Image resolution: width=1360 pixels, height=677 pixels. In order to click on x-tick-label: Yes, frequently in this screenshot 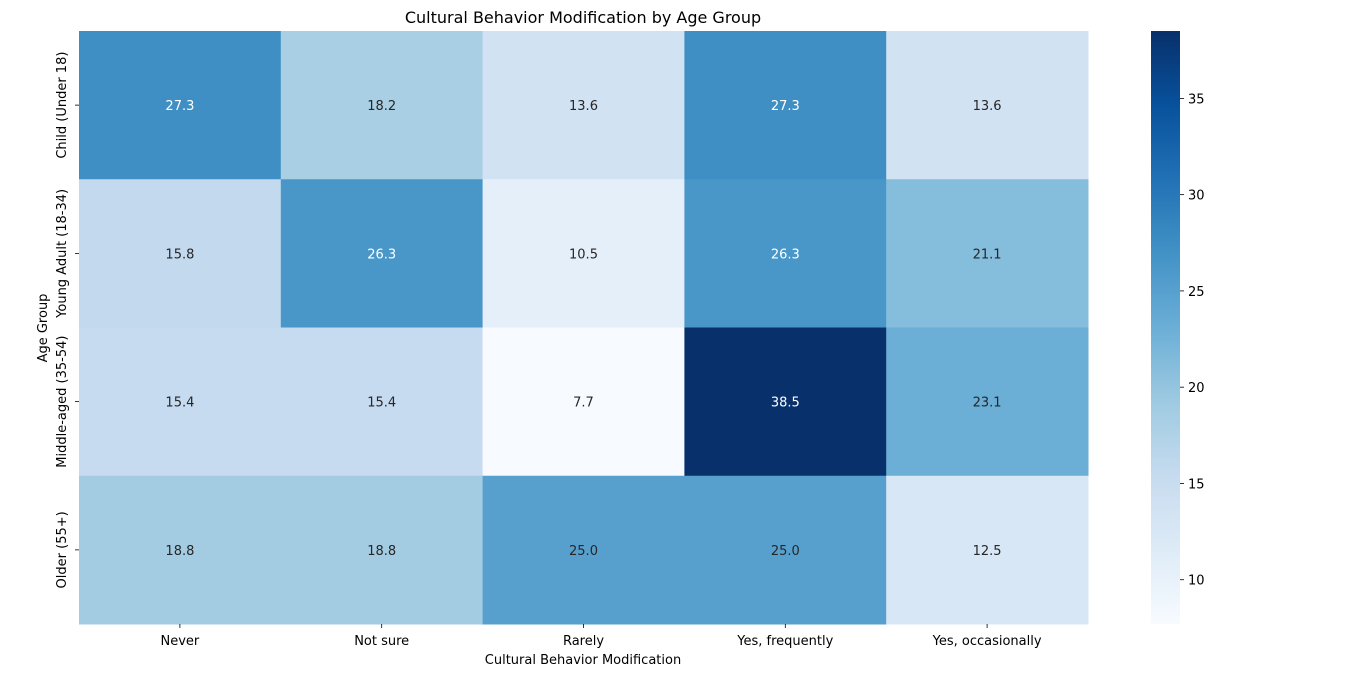, I will do `click(784, 641)`.